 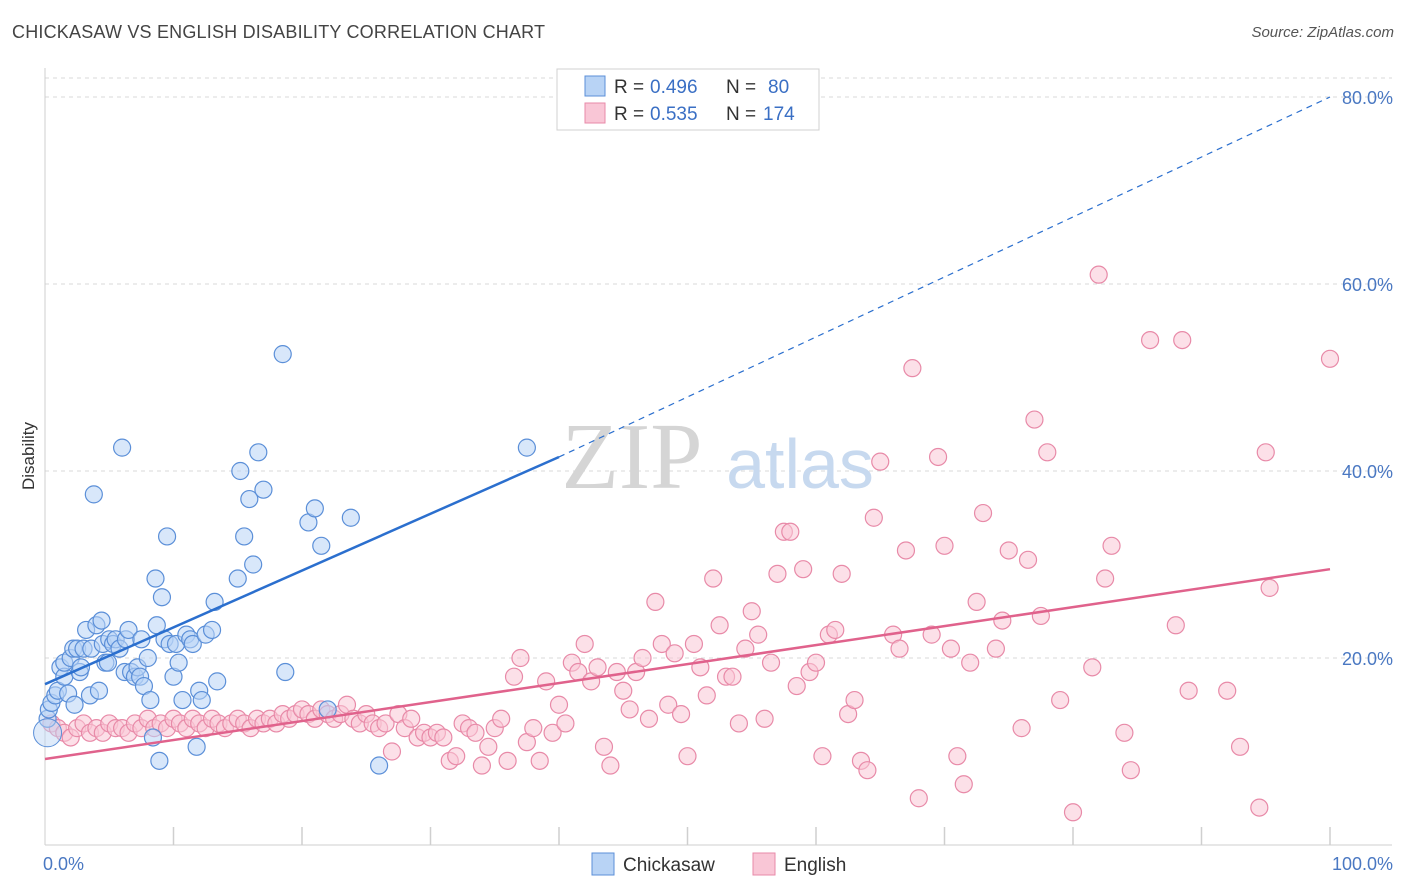 What do you see at coordinates (800, 464) in the screenshot?
I see `watermark-atlas: atlas` at bounding box center [800, 464].